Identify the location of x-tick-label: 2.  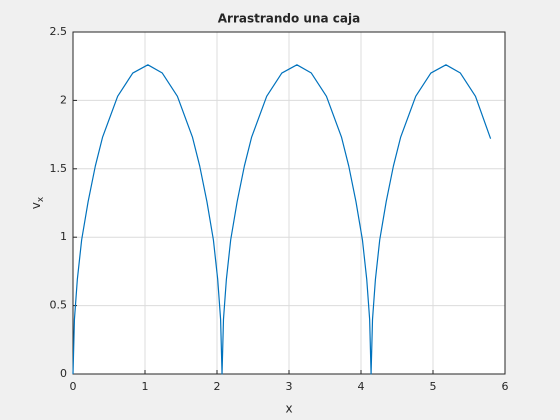
(217, 386).